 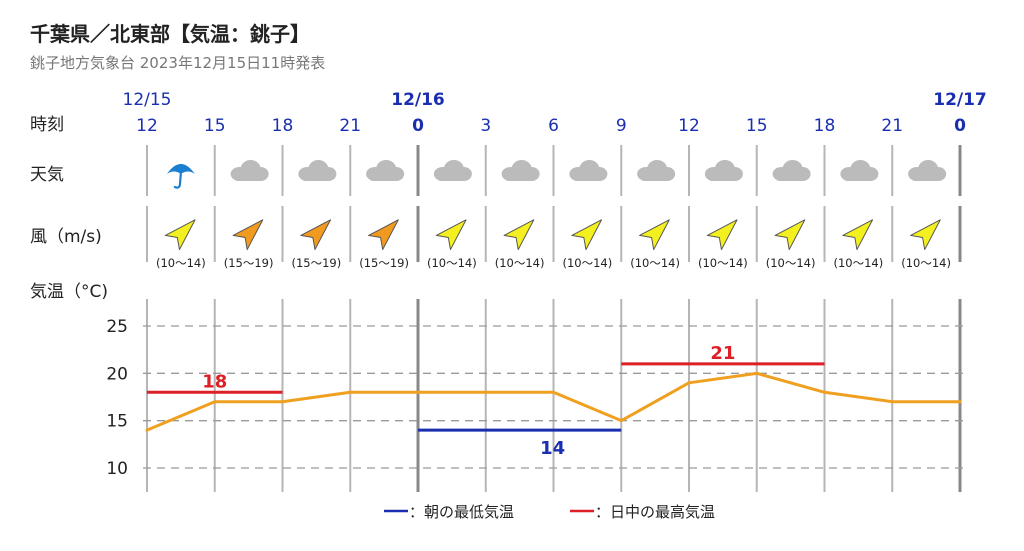 What do you see at coordinates (117, 422) in the screenshot?
I see `y-tick-label: 15` at bounding box center [117, 422].